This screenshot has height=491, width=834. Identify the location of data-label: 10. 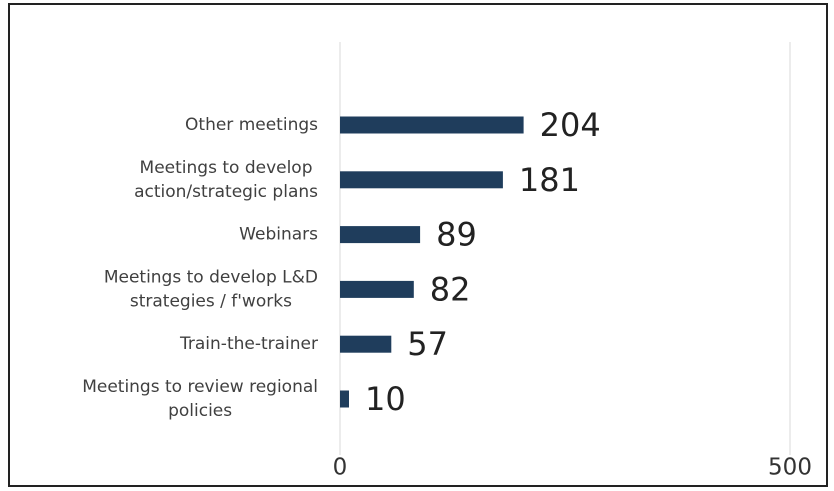
(385, 399).